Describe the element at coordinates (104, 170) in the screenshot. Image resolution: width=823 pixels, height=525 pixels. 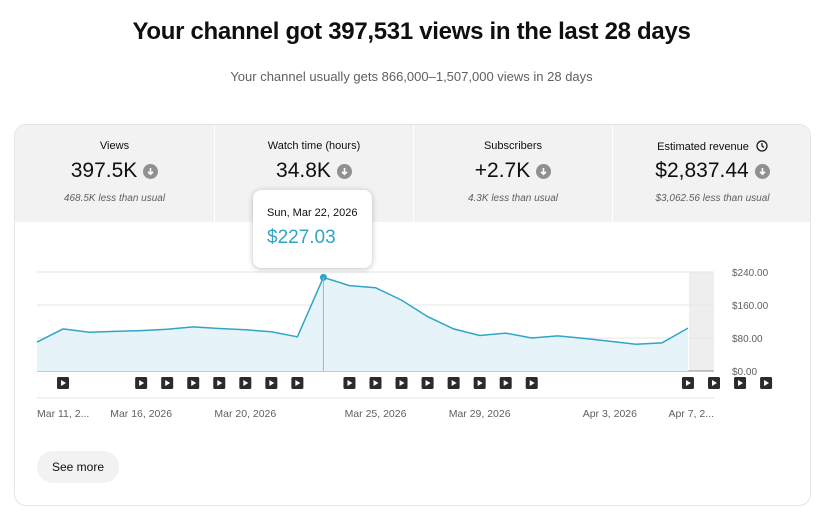
I see `metric-value: 397.5K` at that location.